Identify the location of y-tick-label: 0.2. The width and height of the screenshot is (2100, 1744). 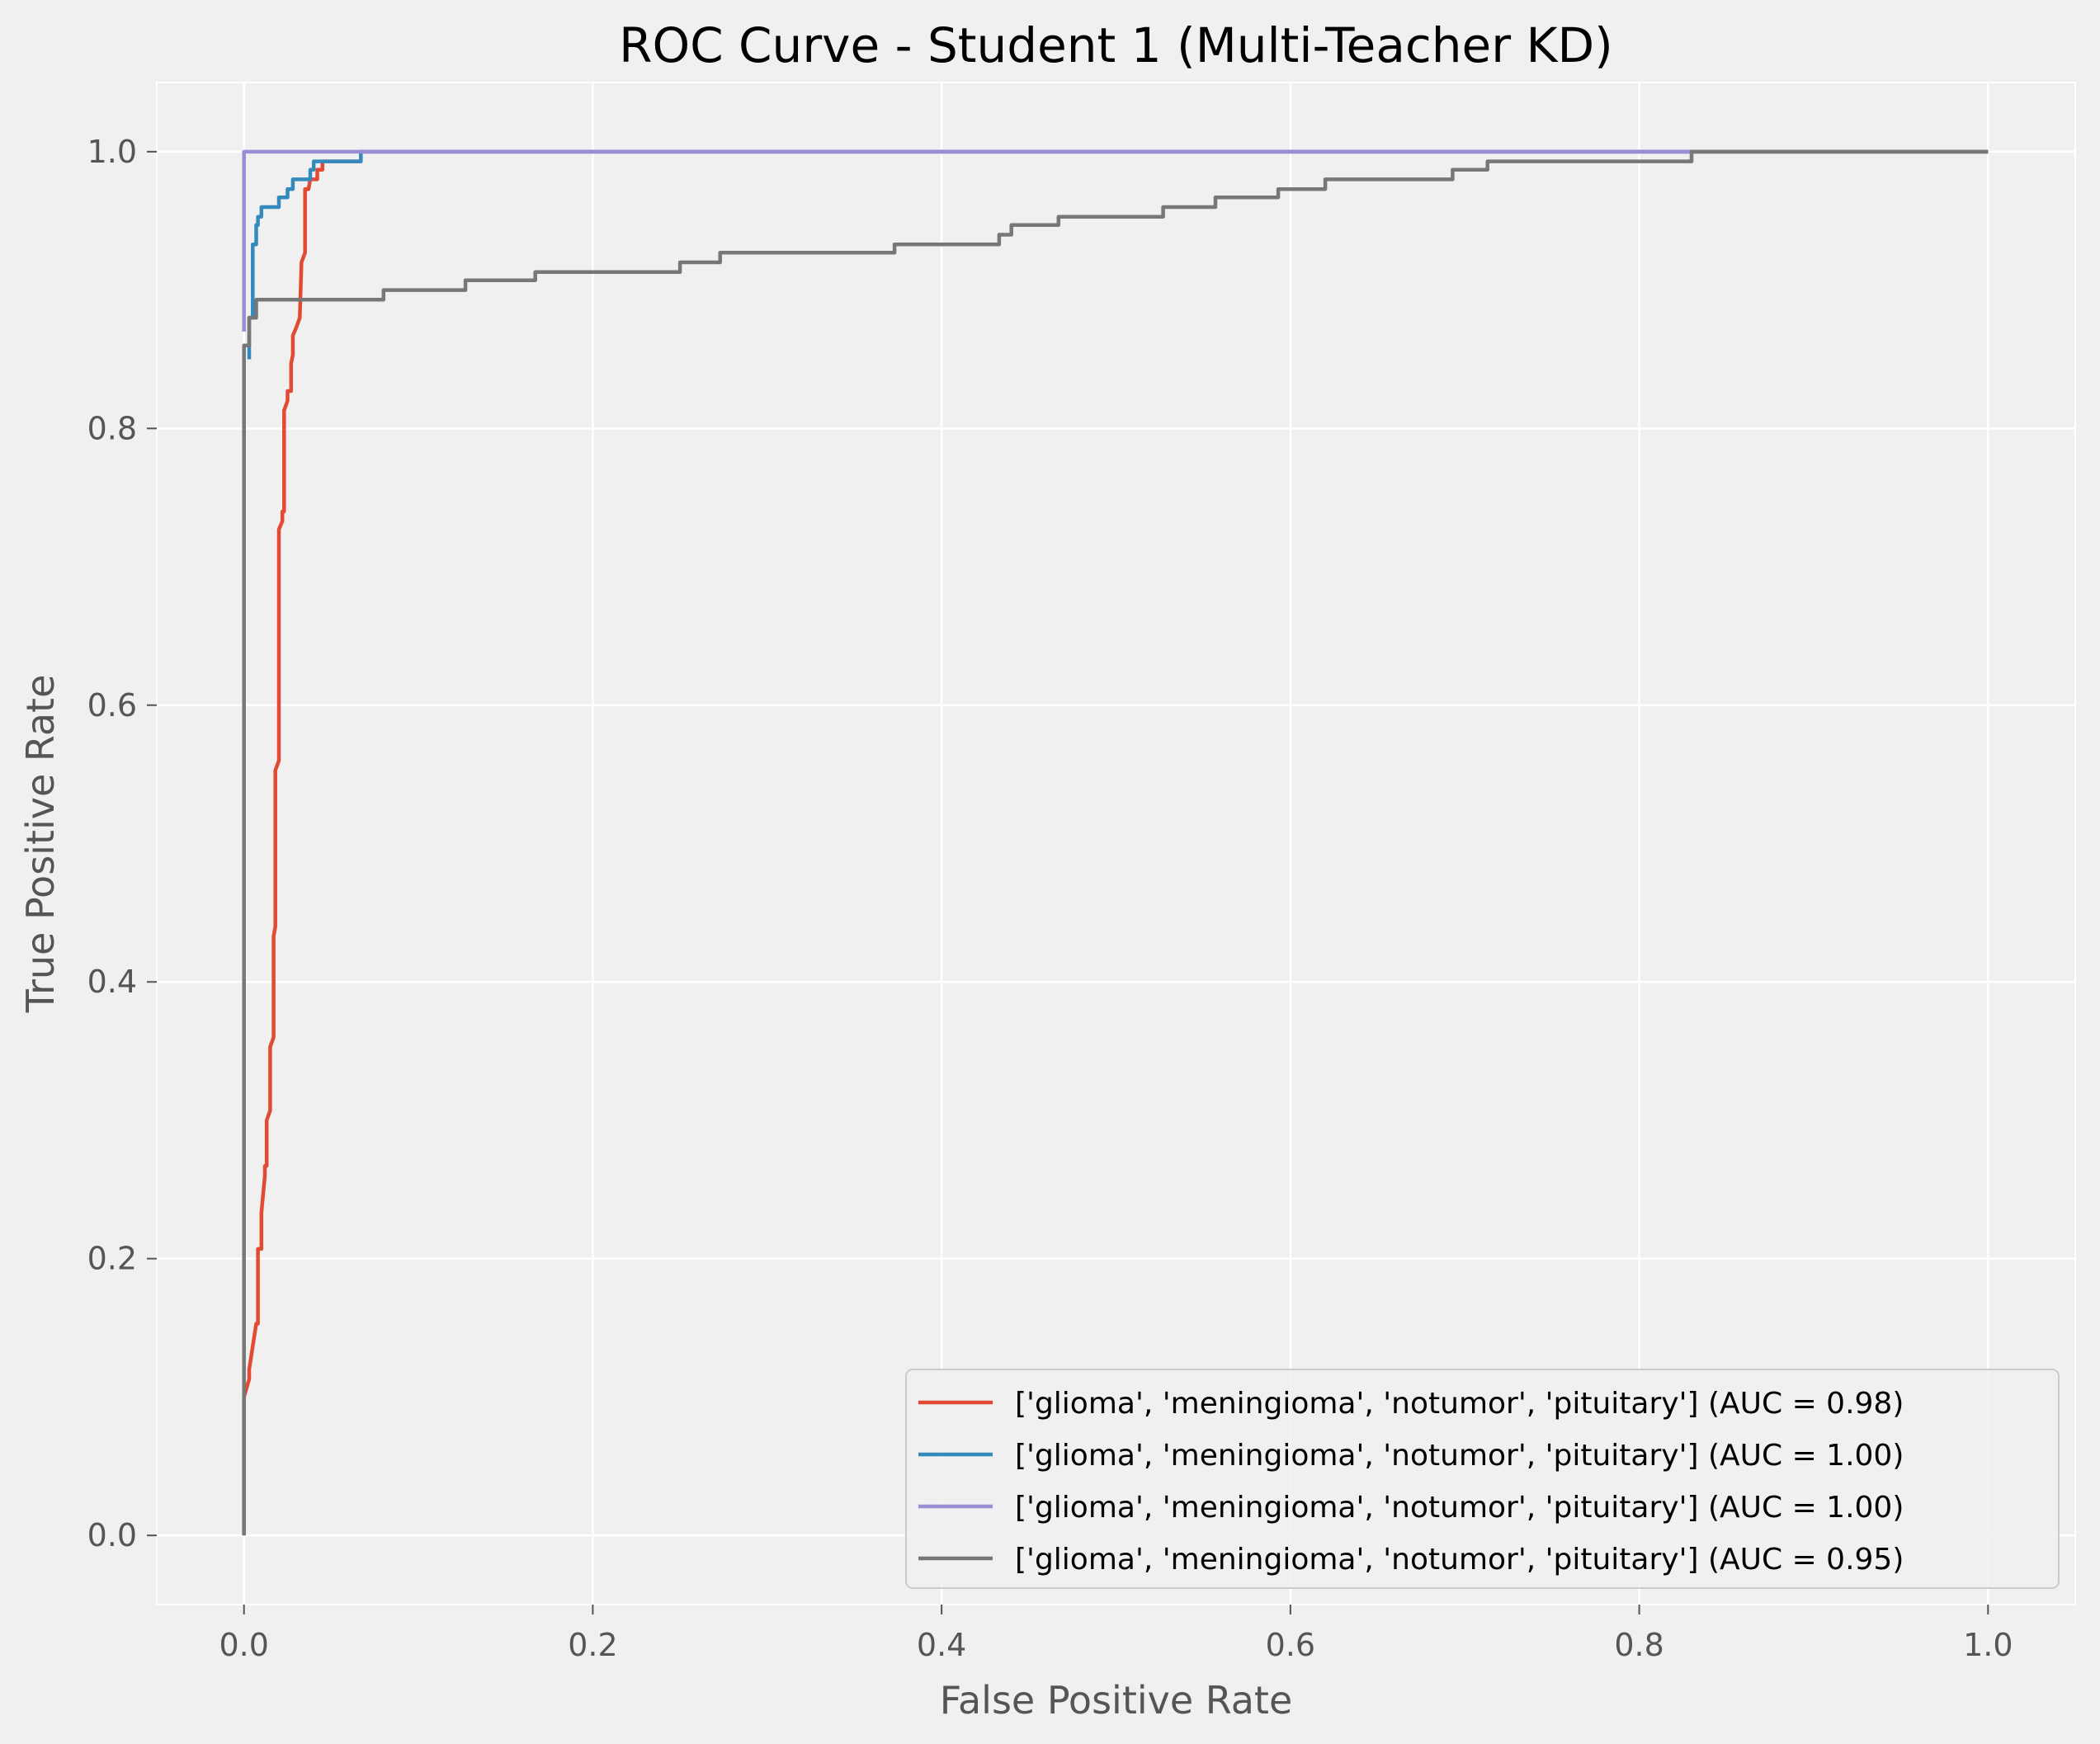
(112, 1259).